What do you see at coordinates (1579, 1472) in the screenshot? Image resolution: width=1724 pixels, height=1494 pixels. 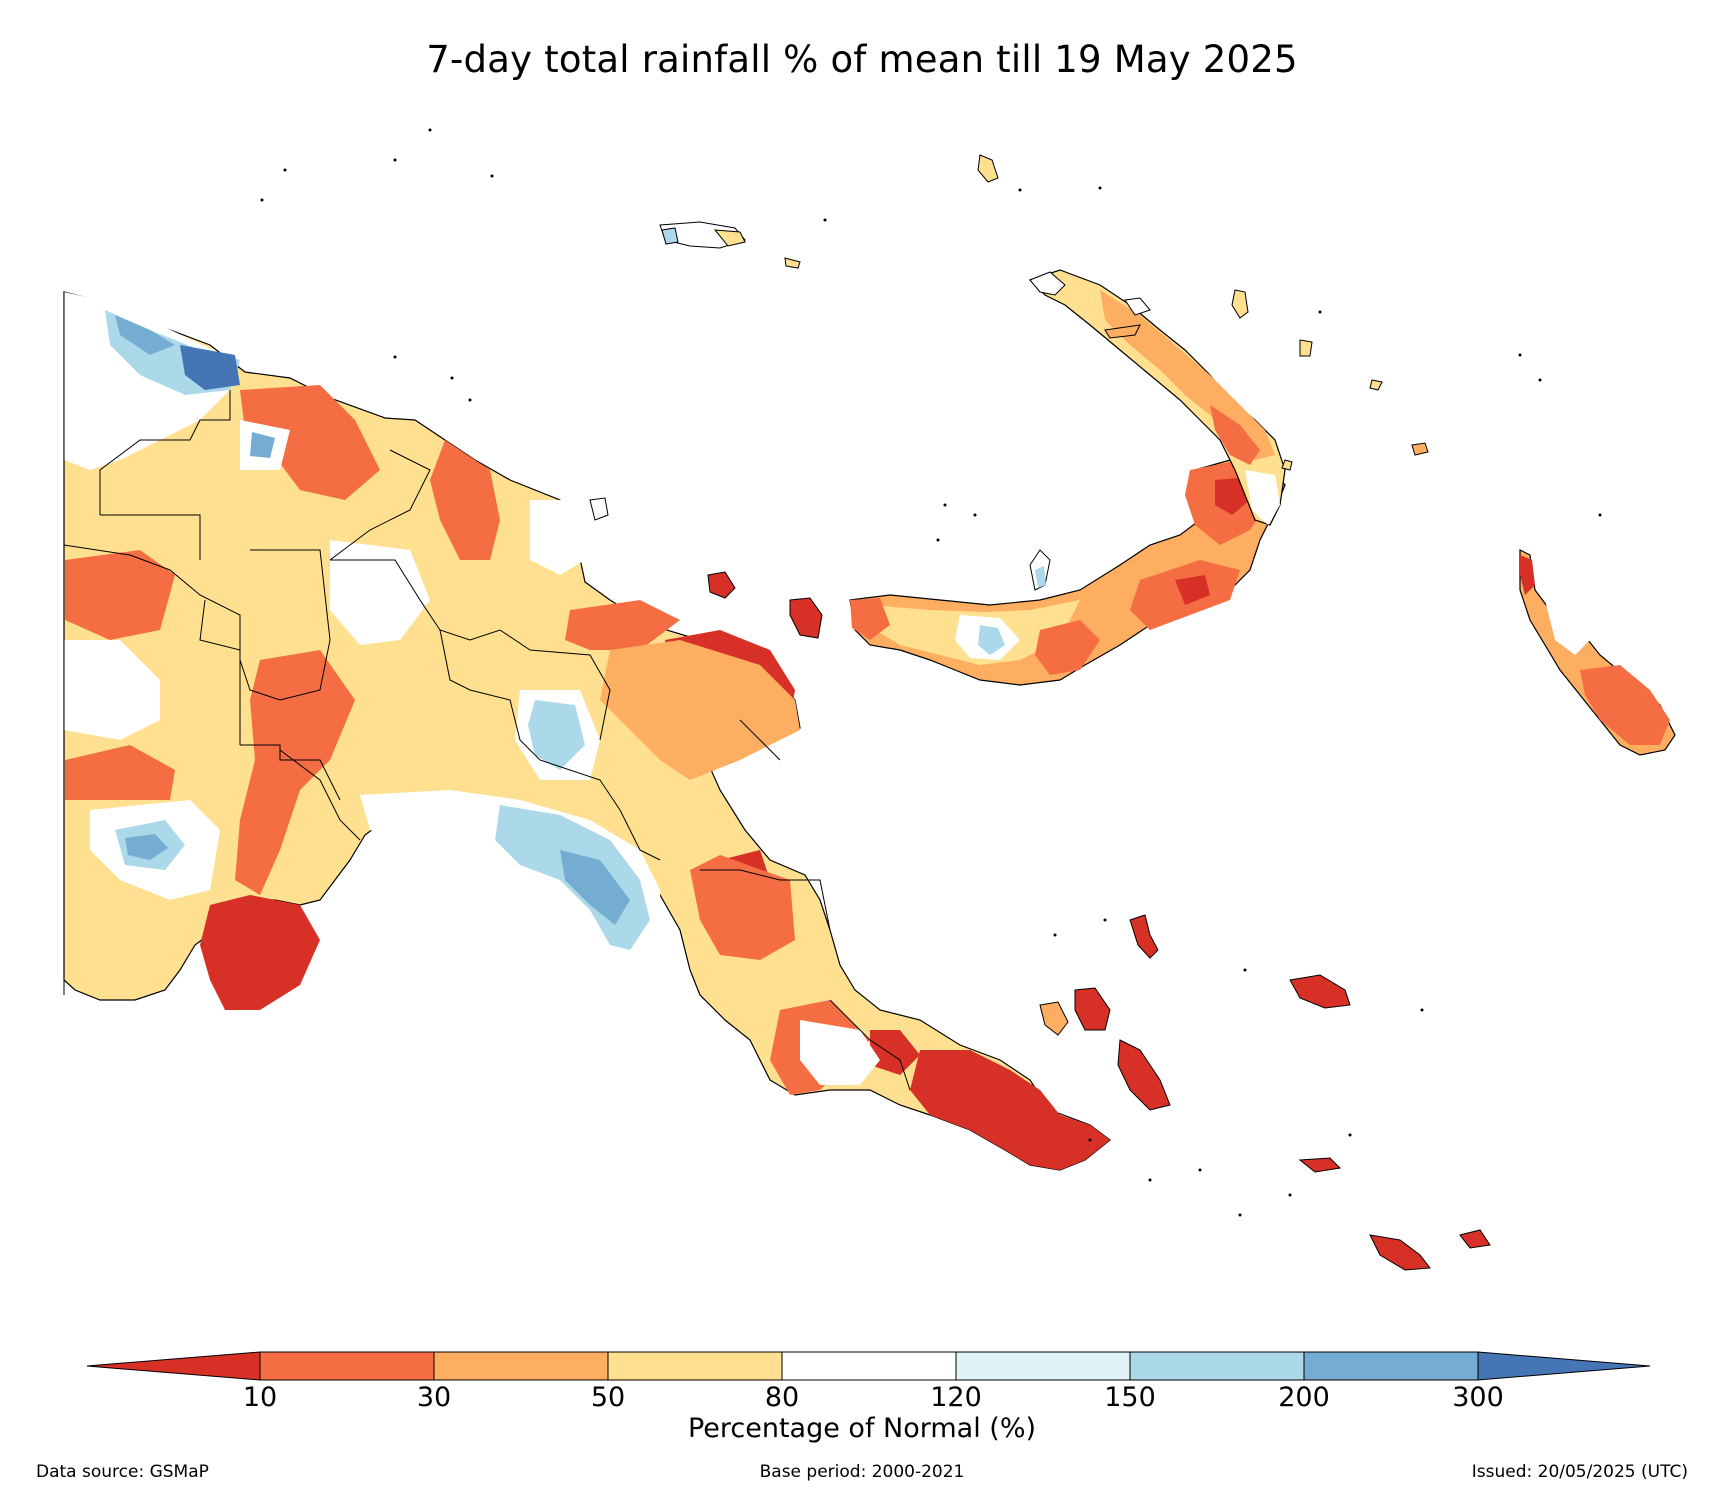 I see `issued-date: Issued: 20/05/2025 (UTC)` at bounding box center [1579, 1472].